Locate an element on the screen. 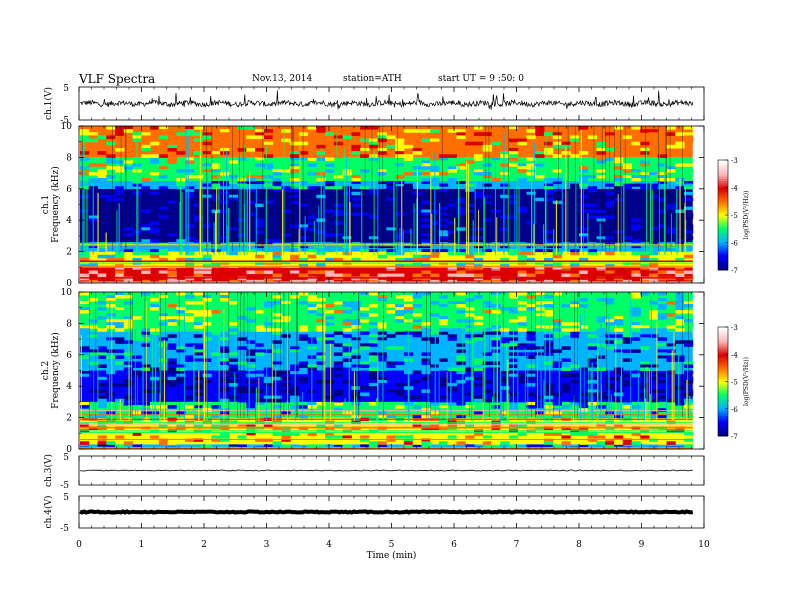  ch2-spectrogram-colorbar-cell is located at coordinates (723, 417).